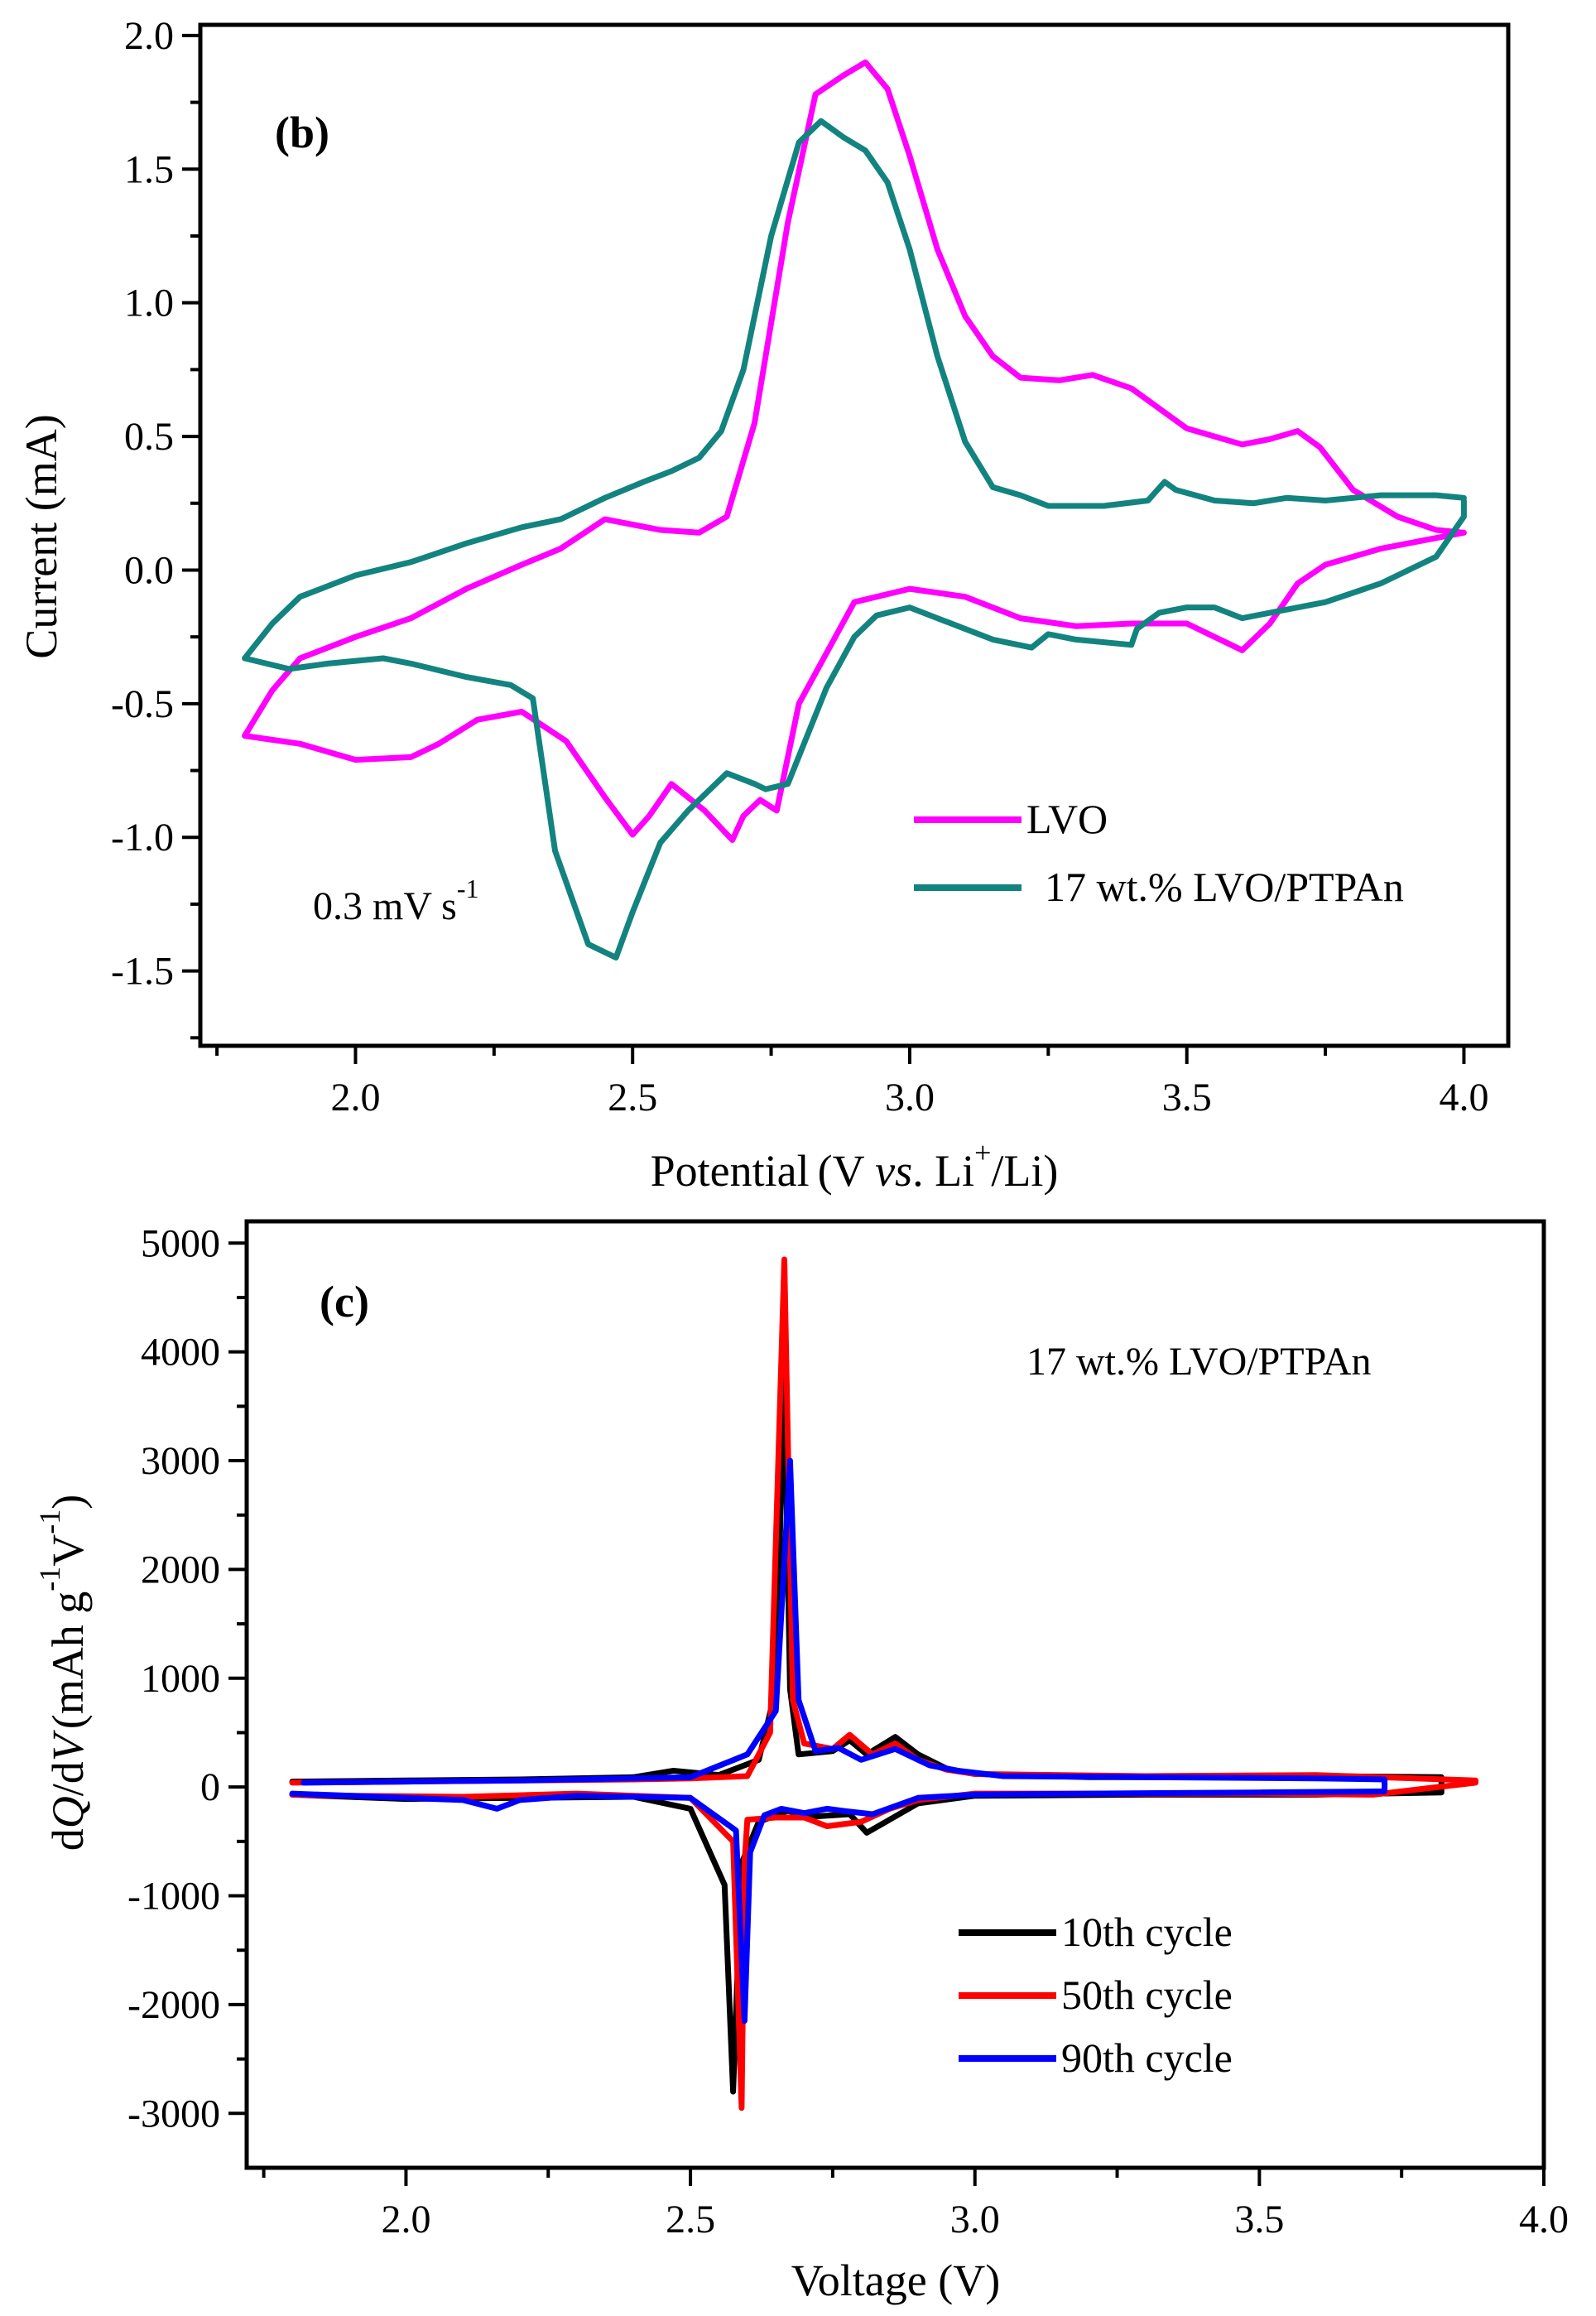 This screenshot has width=1596, height=2316. Describe the element at coordinates (344, 1302) in the screenshot. I see `panel-c-label: (c)` at that location.